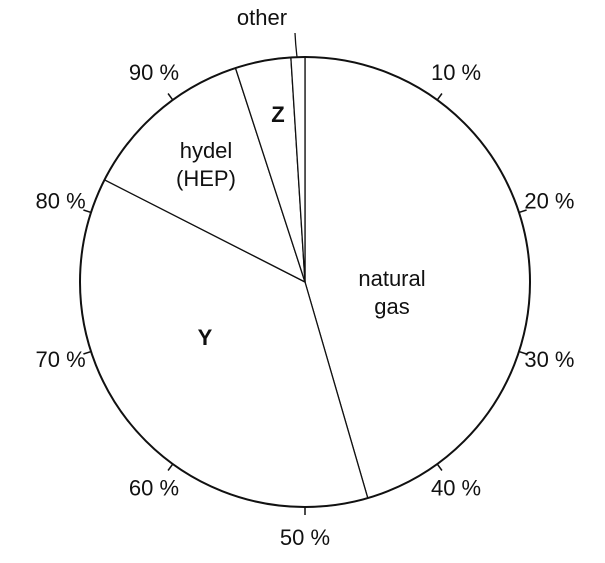 This screenshot has height=563, width=605. Describe the element at coordinates (392, 292) in the screenshot. I see `slice-label: natural gas` at that location.